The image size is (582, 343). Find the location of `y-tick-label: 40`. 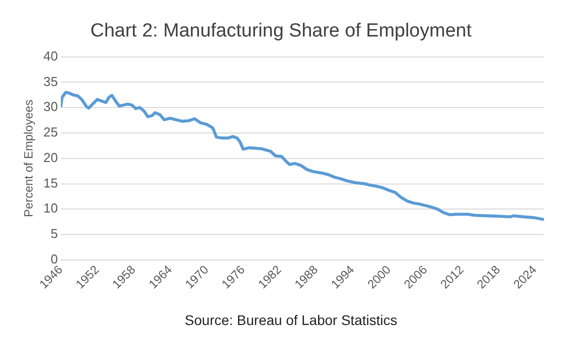

y-tick-label: 40 is located at coordinates (50, 56).